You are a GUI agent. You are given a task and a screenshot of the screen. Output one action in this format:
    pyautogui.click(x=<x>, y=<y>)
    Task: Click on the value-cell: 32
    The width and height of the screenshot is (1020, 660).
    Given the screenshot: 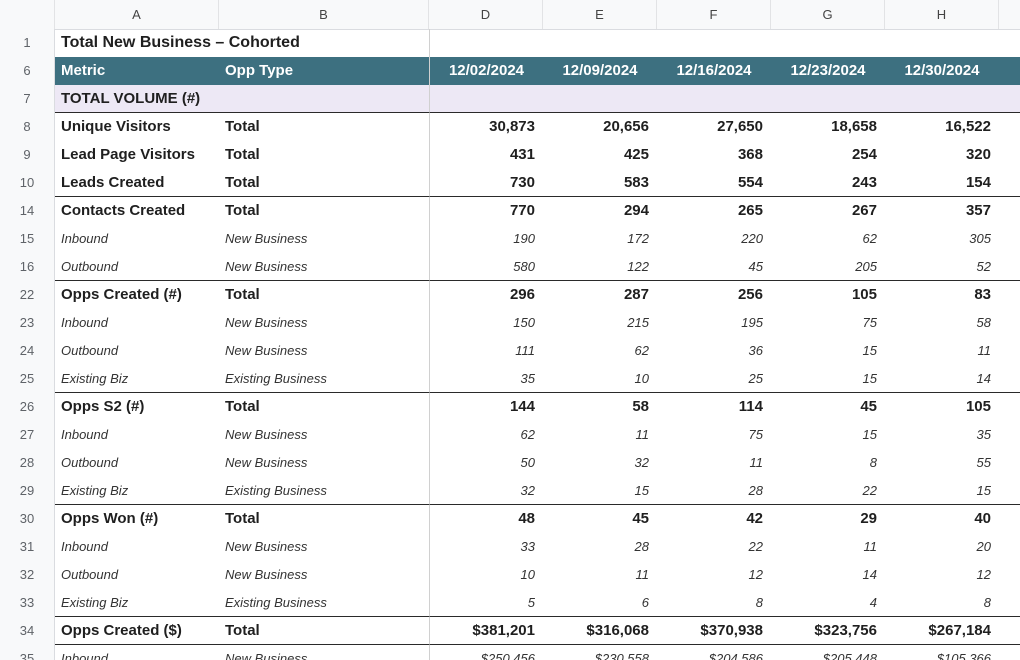 What is the action you would take?
    pyautogui.click(x=486, y=491)
    